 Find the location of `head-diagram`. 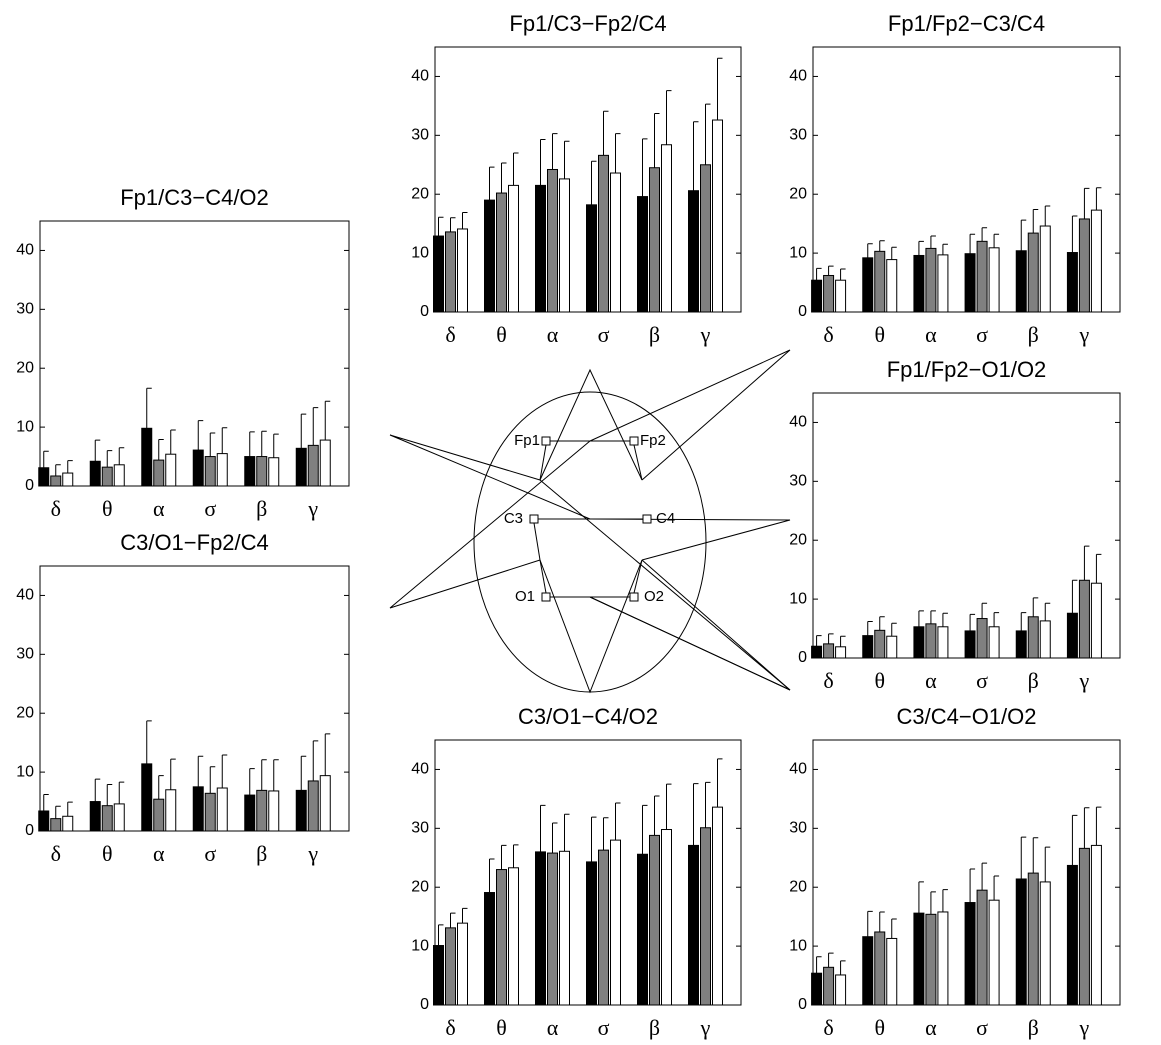

head-diagram is located at coordinates (590, 521).